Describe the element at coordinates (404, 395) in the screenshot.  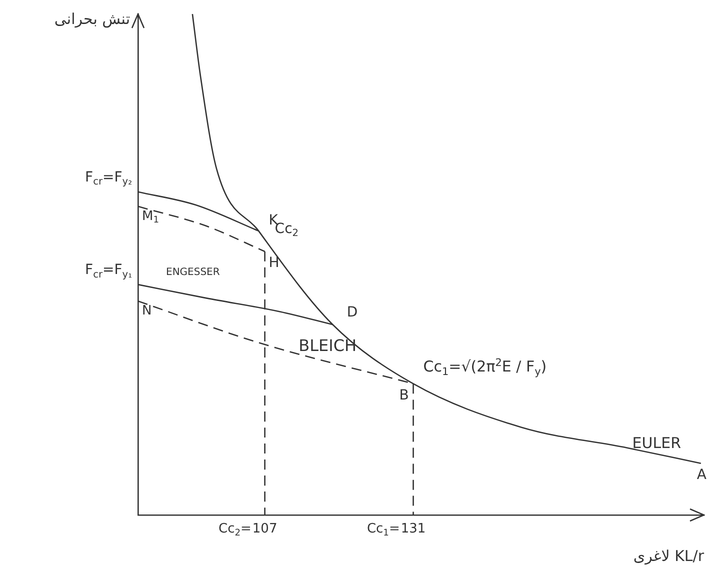
I see `annotation: B` at that location.